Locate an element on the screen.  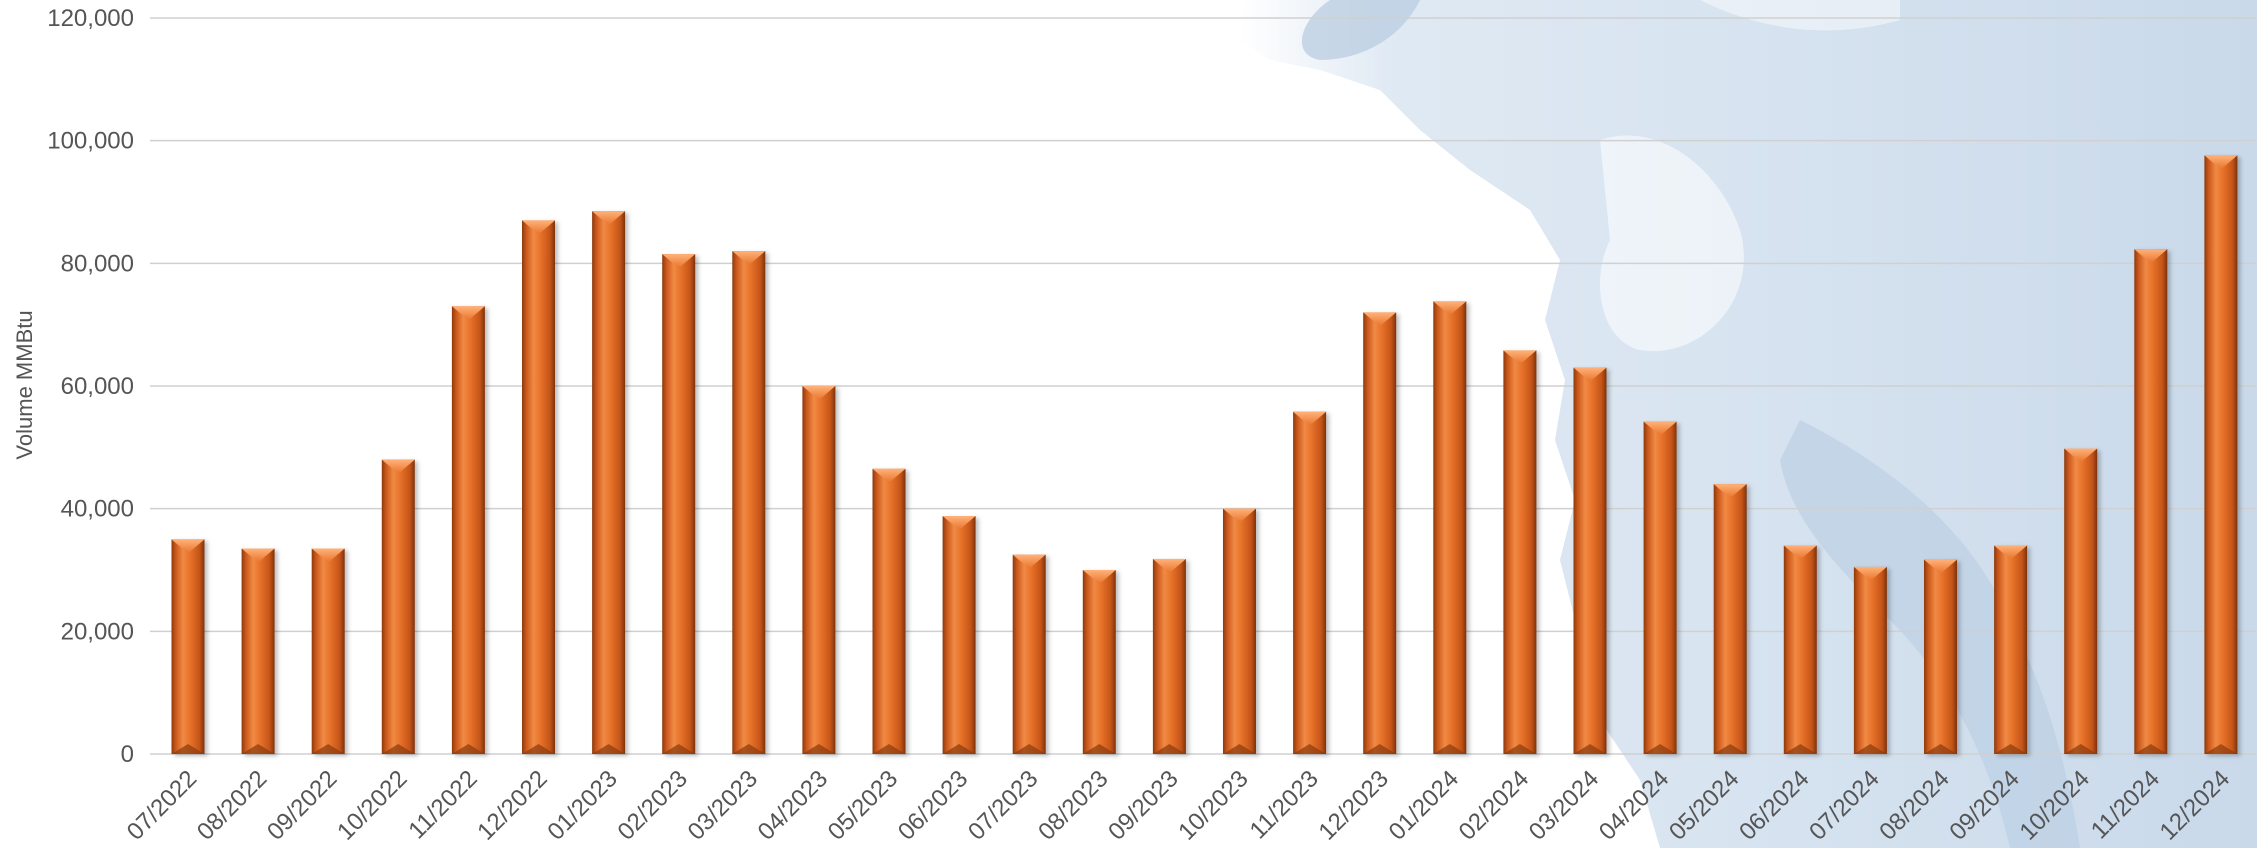
x-tick-label: 01/2024 is located at coordinates (1424, 805).